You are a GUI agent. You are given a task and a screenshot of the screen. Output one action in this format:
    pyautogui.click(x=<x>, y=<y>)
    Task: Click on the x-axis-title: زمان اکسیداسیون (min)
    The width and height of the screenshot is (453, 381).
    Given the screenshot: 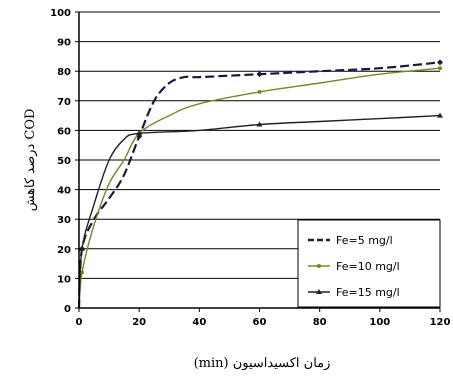 What is the action you would take?
    pyautogui.click(x=262, y=363)
    